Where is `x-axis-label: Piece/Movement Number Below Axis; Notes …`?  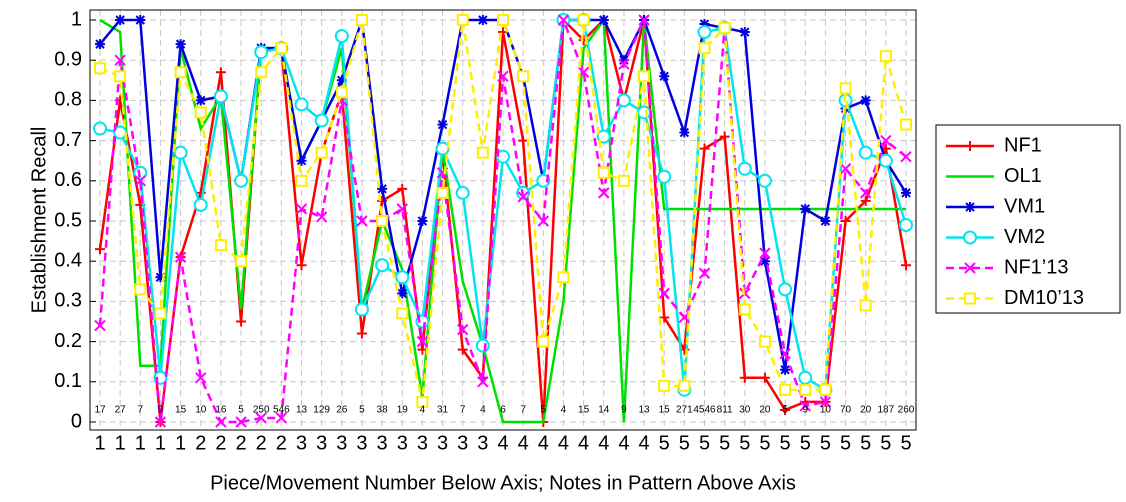 x-axis-label: Piece/Movement Number Below Axis; Notes … is located at coordinates (503, 483).